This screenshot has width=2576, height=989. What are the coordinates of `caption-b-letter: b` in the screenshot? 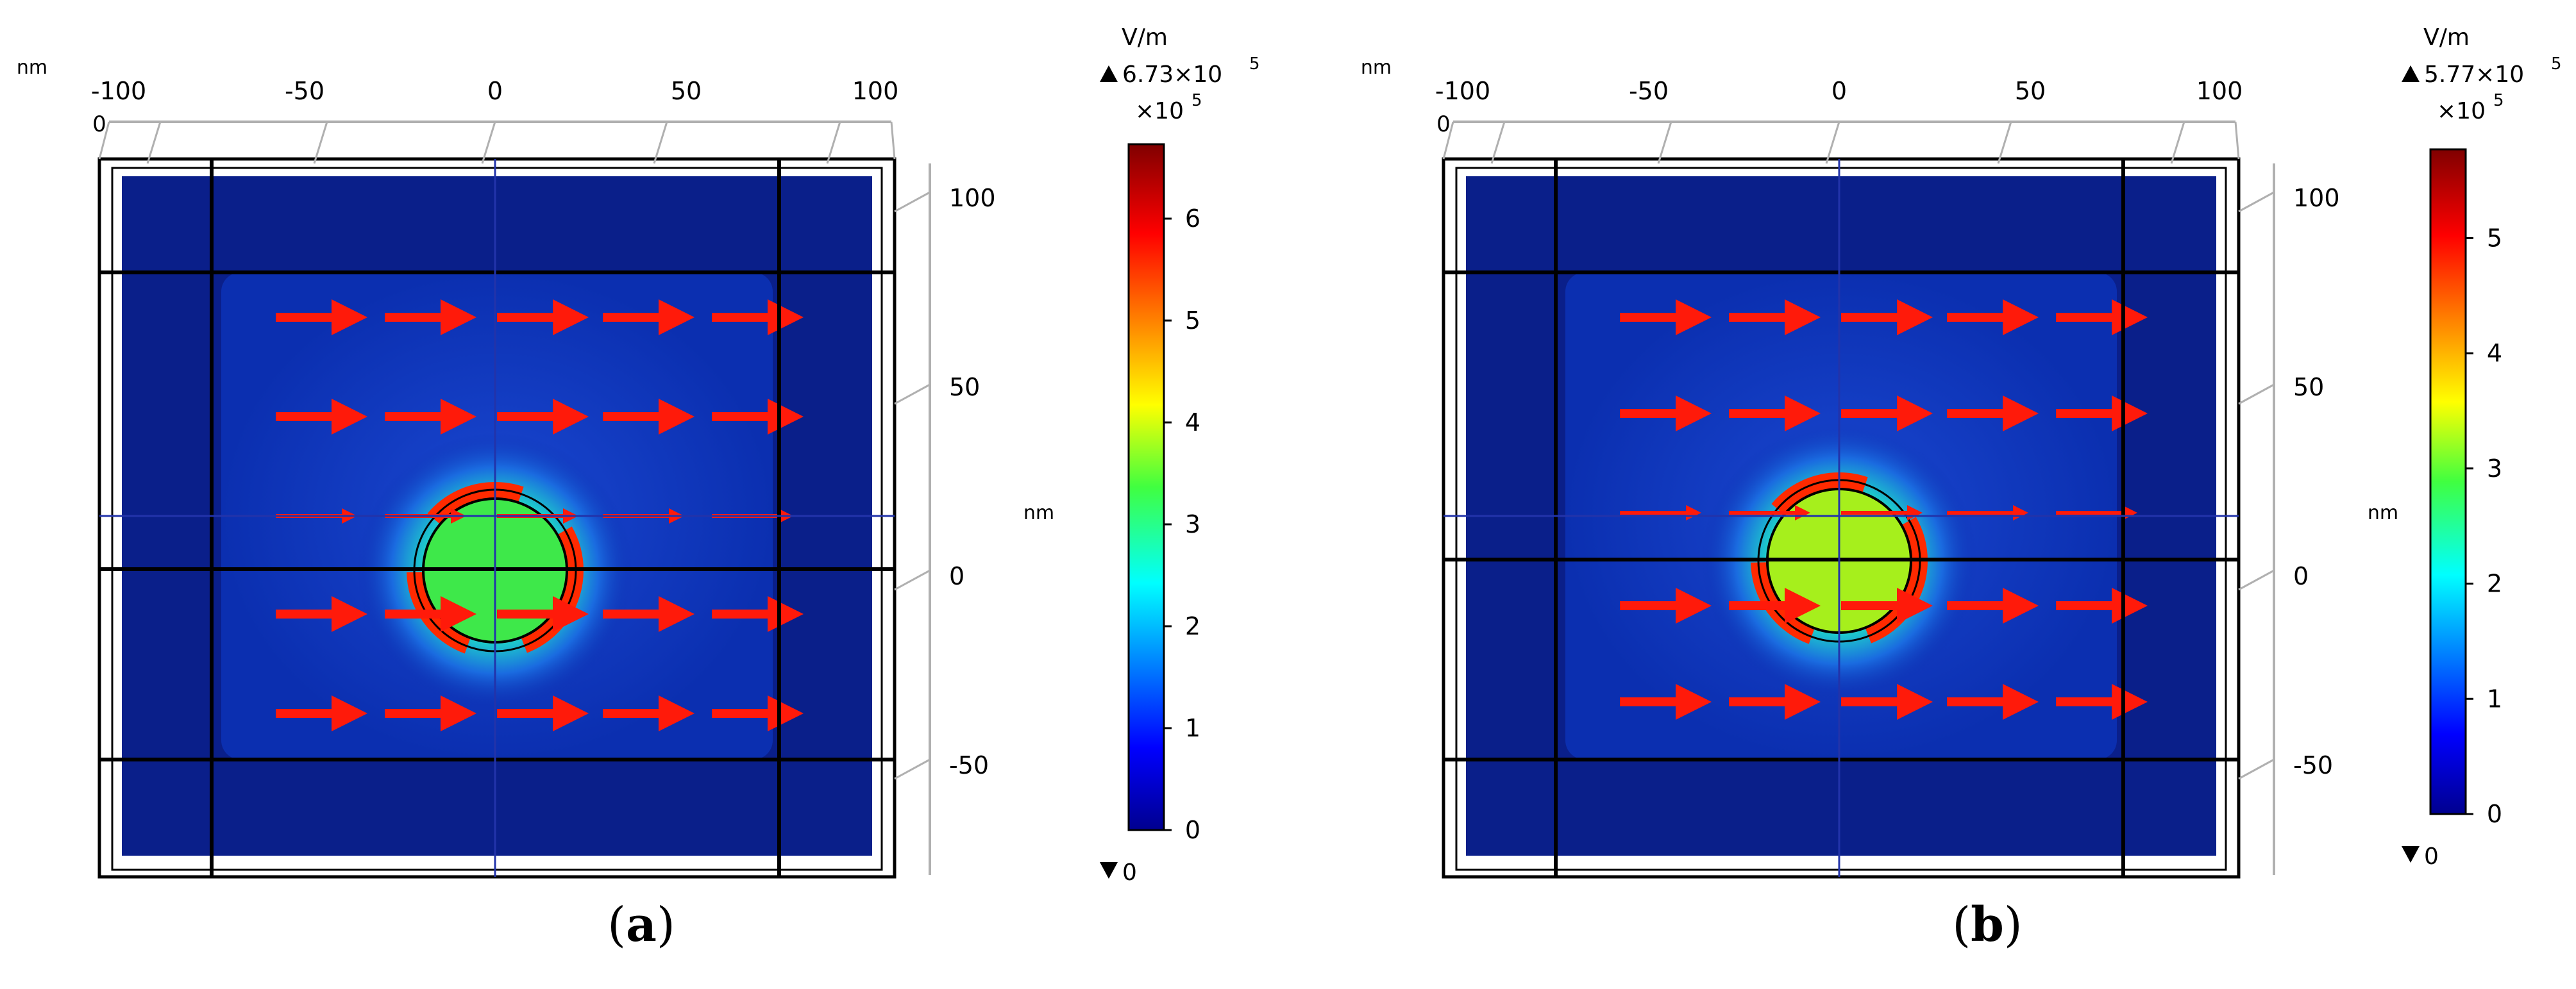 It's located at (1987, 924).